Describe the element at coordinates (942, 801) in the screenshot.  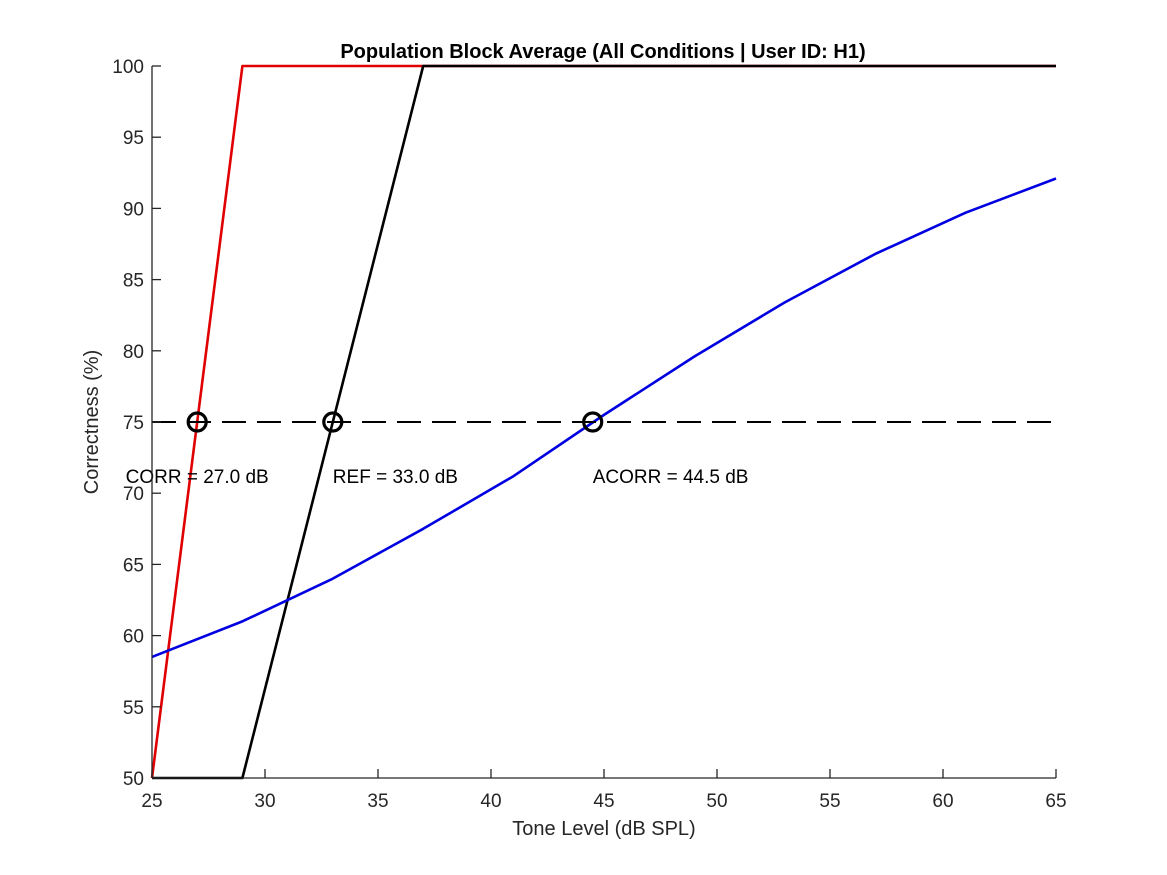
I see `x-tick-label: 60` at that location.